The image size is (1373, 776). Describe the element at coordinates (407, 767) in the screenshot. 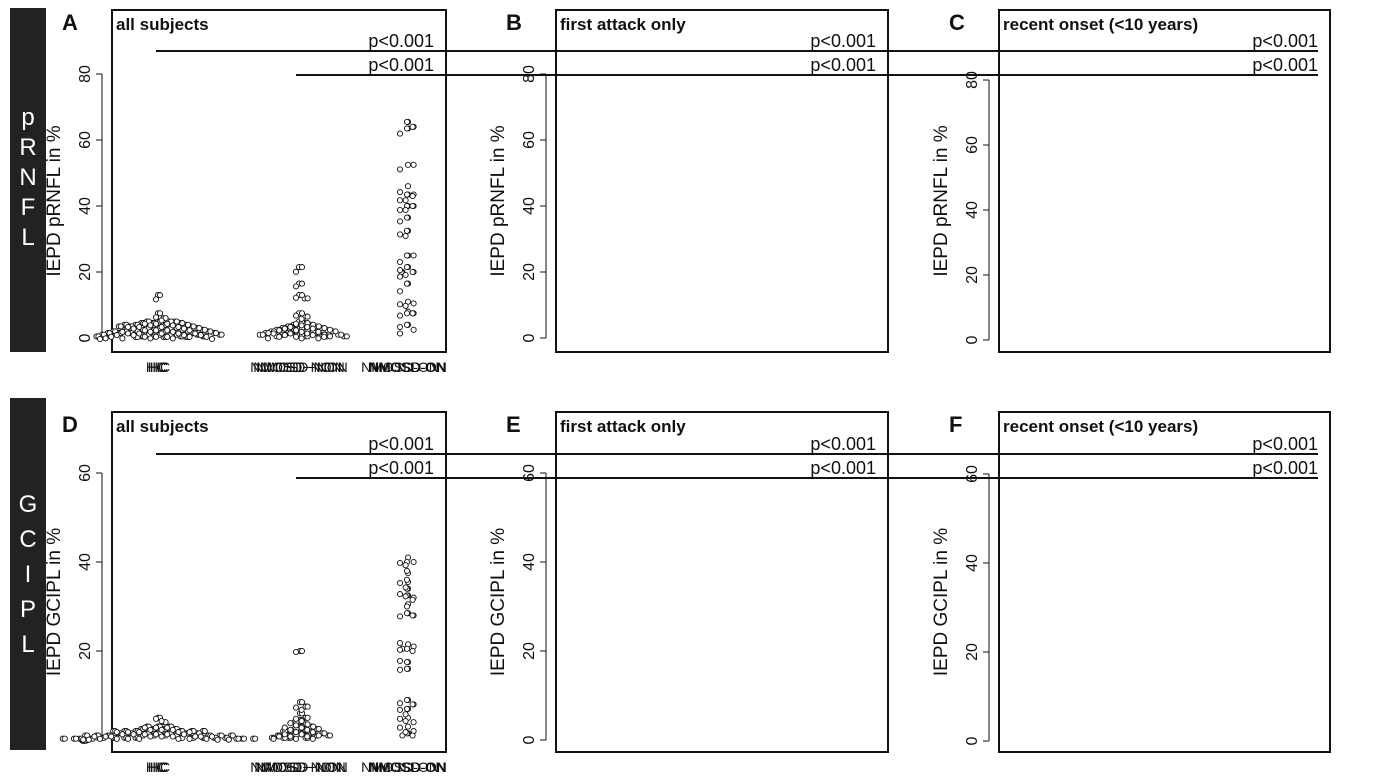

I see `x-category-label: NMOSD-ON` at that location.